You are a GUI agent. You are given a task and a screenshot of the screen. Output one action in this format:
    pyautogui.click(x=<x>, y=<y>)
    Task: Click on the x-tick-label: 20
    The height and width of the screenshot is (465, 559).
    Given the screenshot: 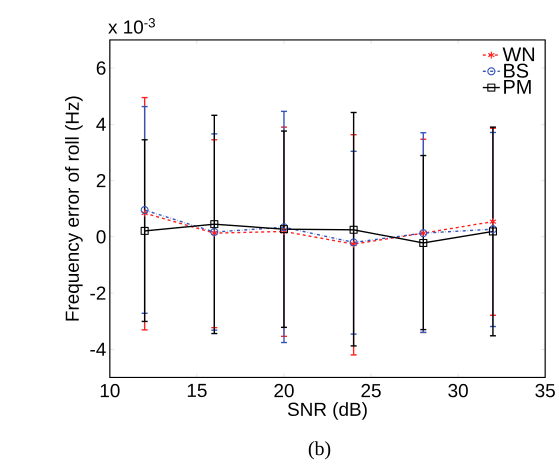 What is the action you would take?
    pyautogui.click(x=284, y=391)
    